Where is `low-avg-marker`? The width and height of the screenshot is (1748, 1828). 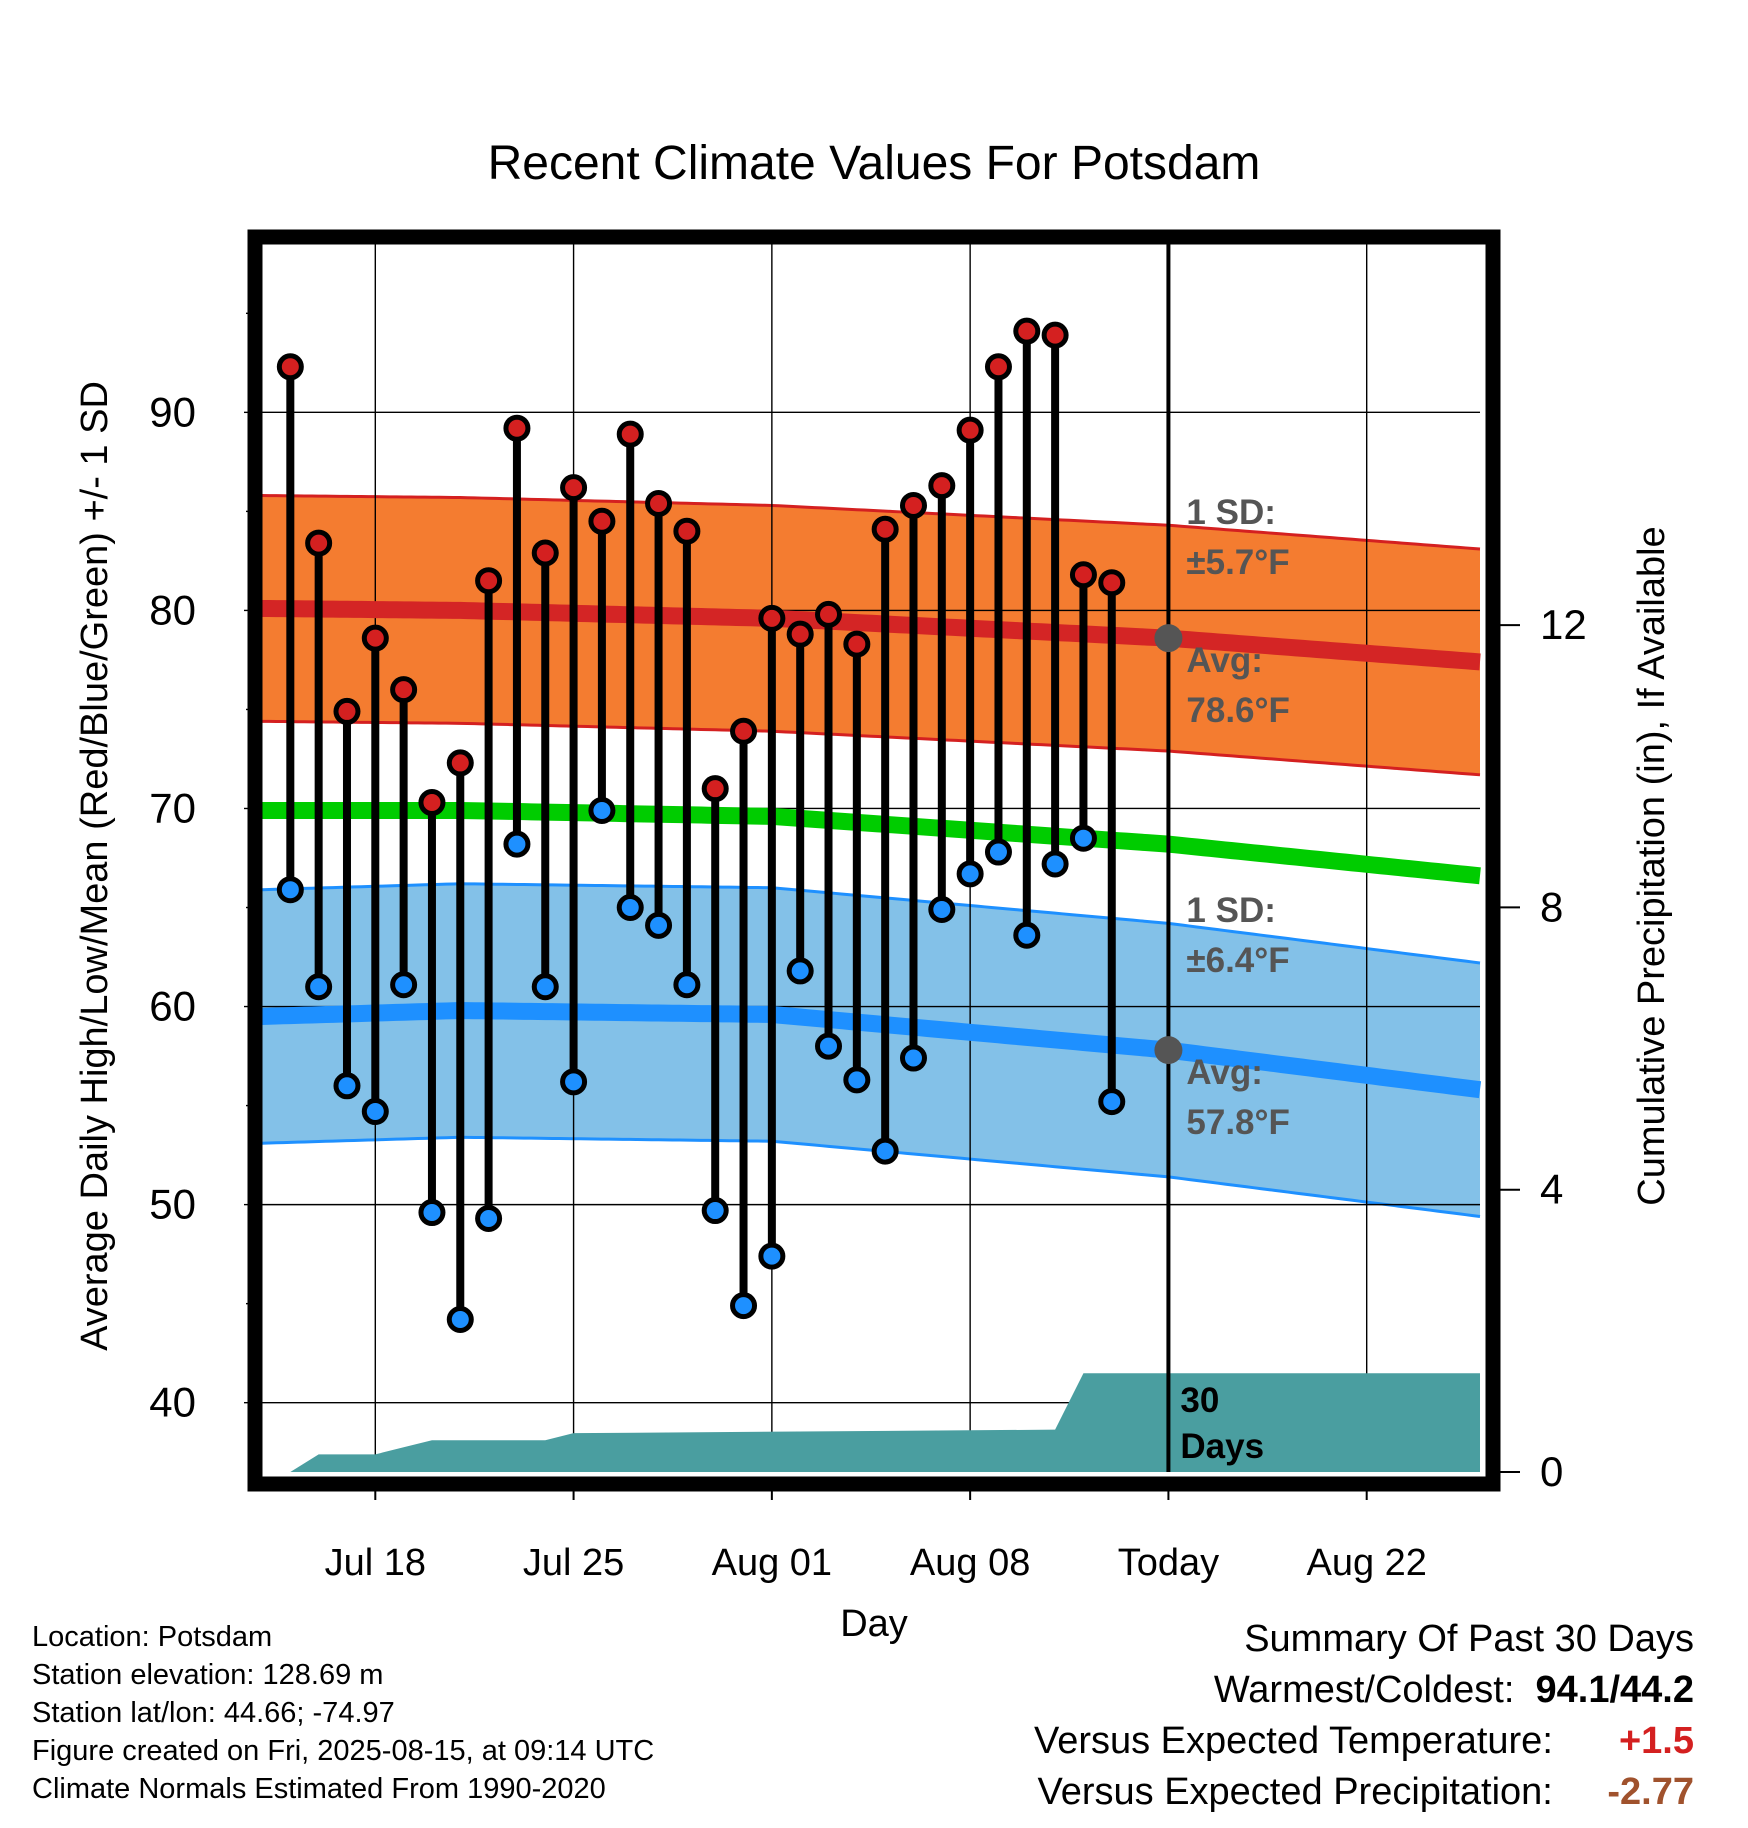
low-avg-marker is located at coordinates (1168, 1050).